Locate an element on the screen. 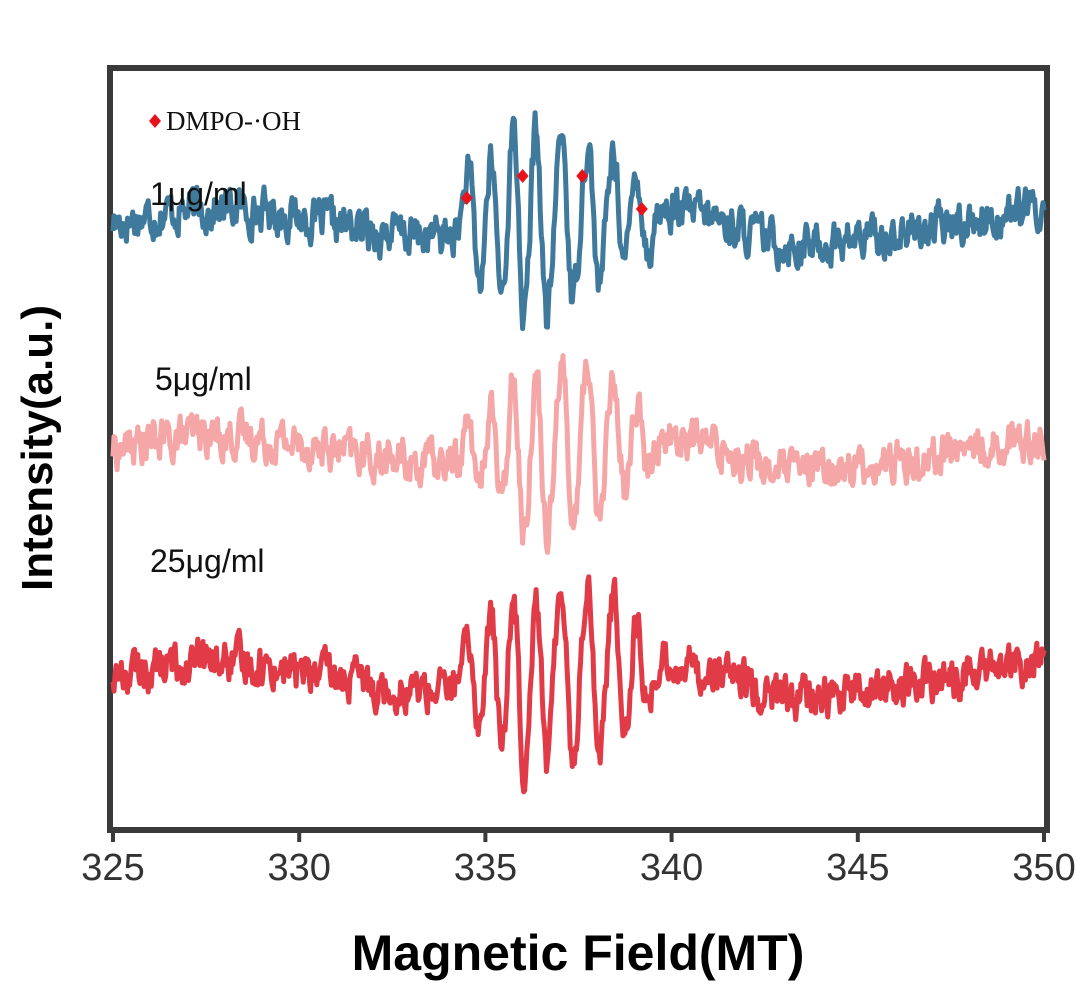 The height and width of the screenshot is (984, 1091). legend: DMPO-·OH is located at coordinates (225, 121).